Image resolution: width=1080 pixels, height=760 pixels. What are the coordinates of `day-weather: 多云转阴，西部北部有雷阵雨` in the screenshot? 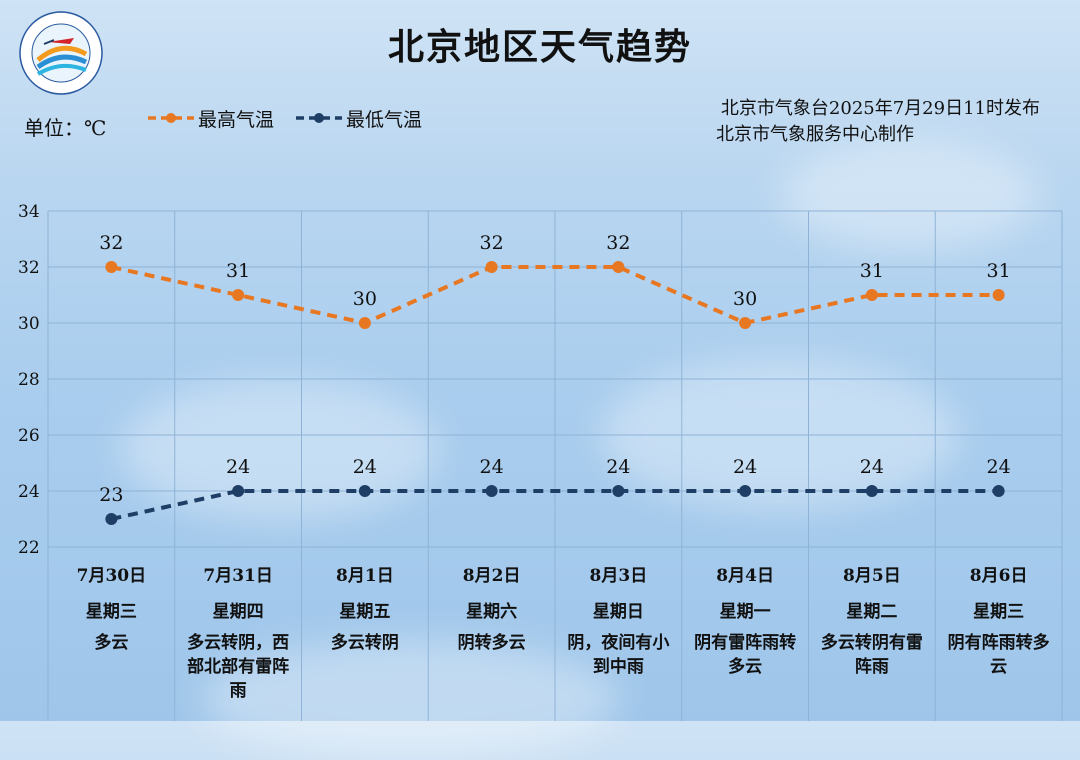 It's located at (238, 667).